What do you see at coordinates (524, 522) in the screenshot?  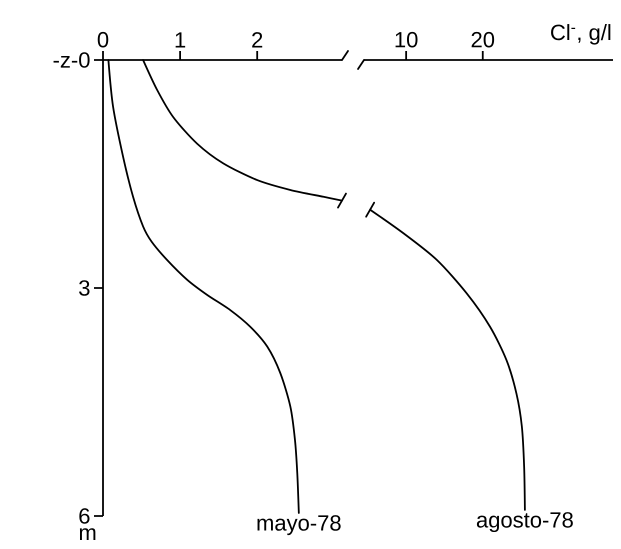 I see `series-label: agosto-78` at bounding box center [524, 522].